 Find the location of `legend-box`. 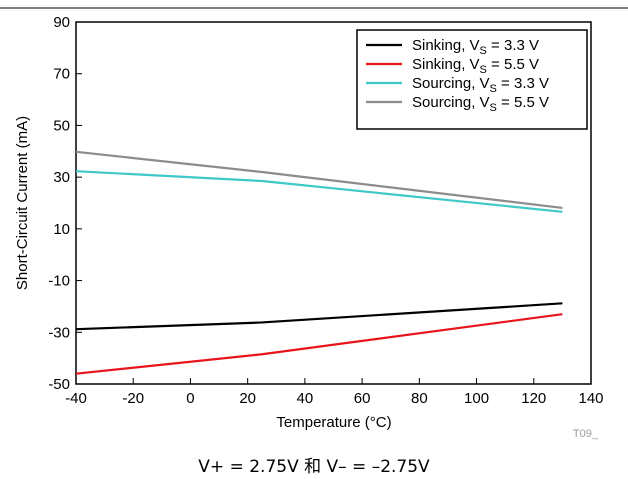

legend-box is located at coordinates (472, 79).